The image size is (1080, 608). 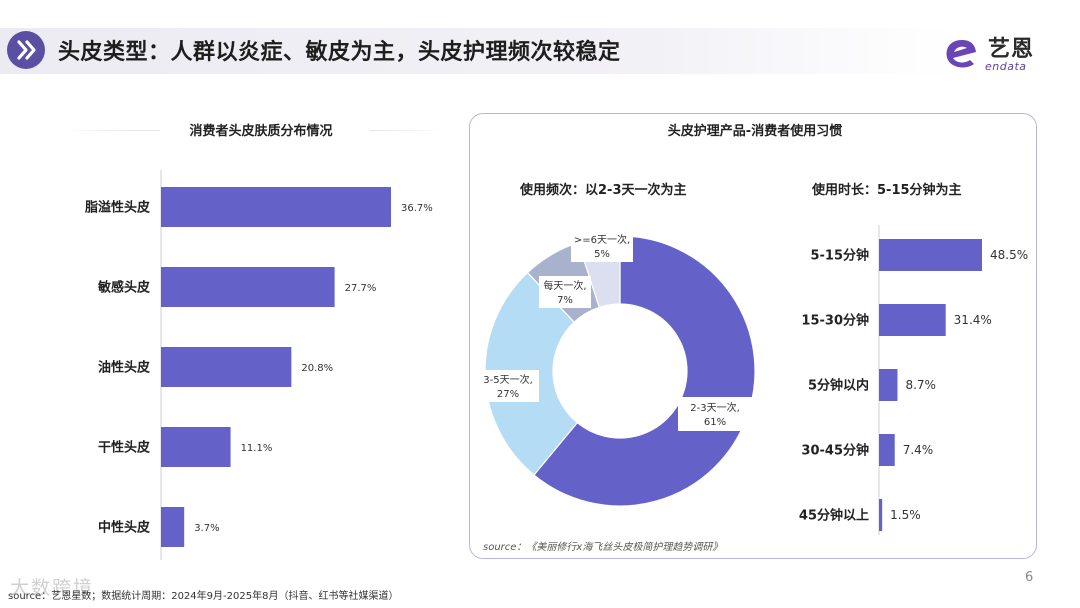 I want to click on logo-text-en: endata, so click(x=1006, y=66).